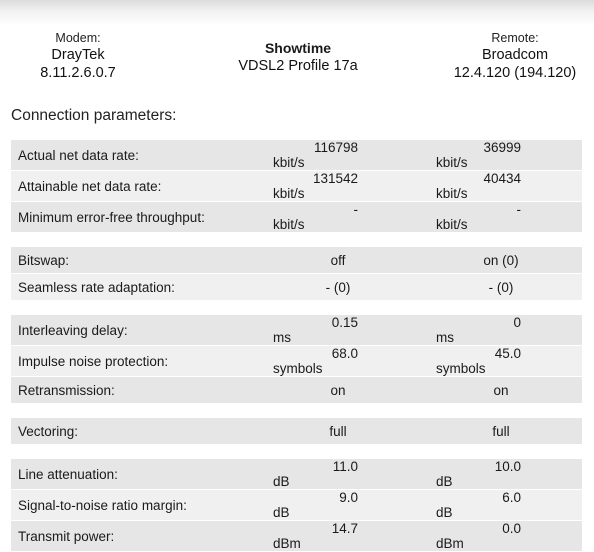 The image size is (594, 552). Describe the element at coordinates (338, 431) in the screenshot. I see `downstream-value: full` at that location.